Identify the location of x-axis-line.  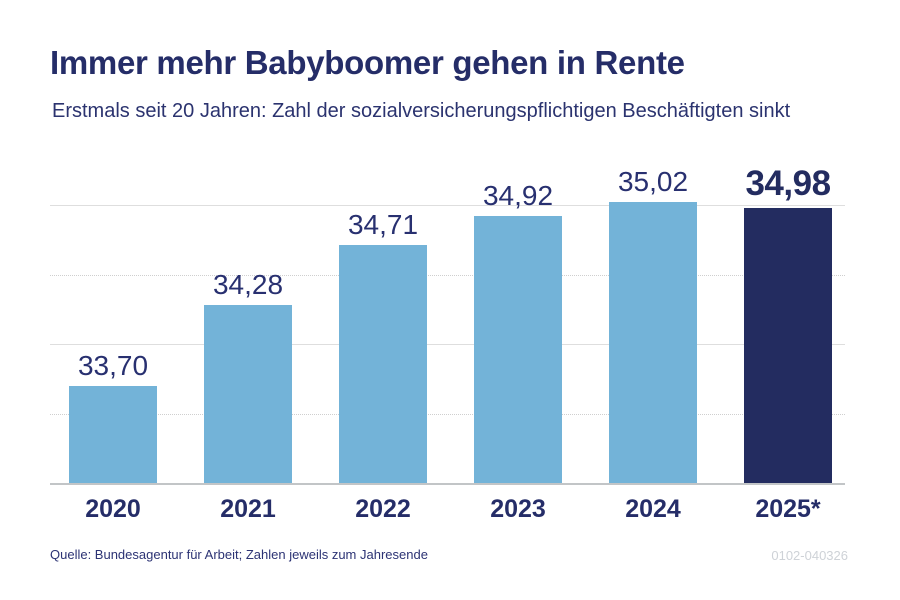
(447, 484).